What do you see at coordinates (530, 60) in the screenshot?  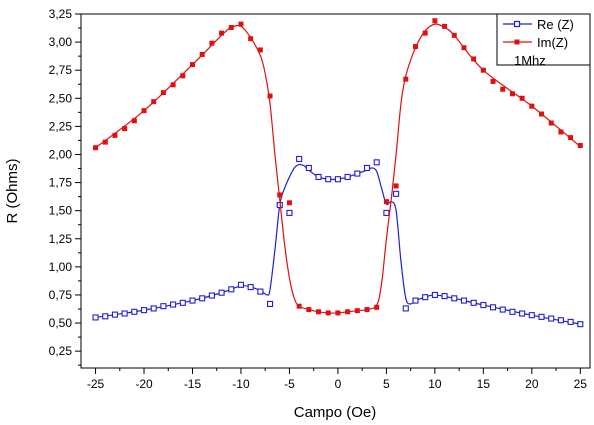 I see `frequency-annotation: 1Mhz` at bounding box center [530, 60].